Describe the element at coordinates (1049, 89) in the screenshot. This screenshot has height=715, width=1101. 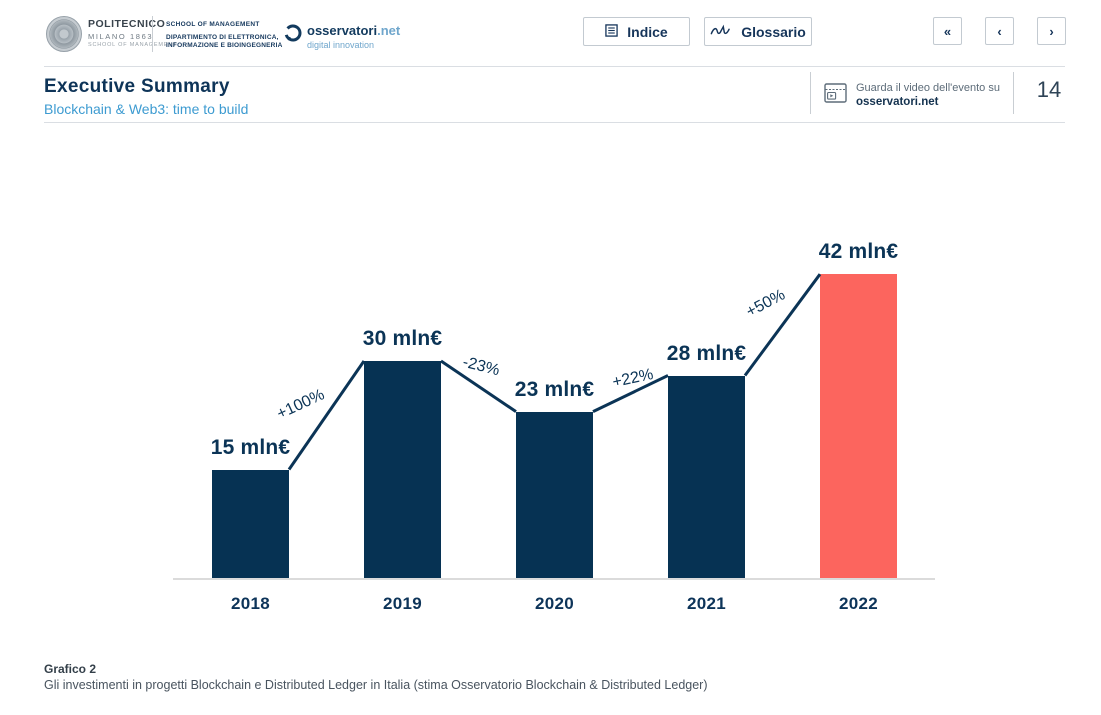
I see `page-number: 14` at that location.